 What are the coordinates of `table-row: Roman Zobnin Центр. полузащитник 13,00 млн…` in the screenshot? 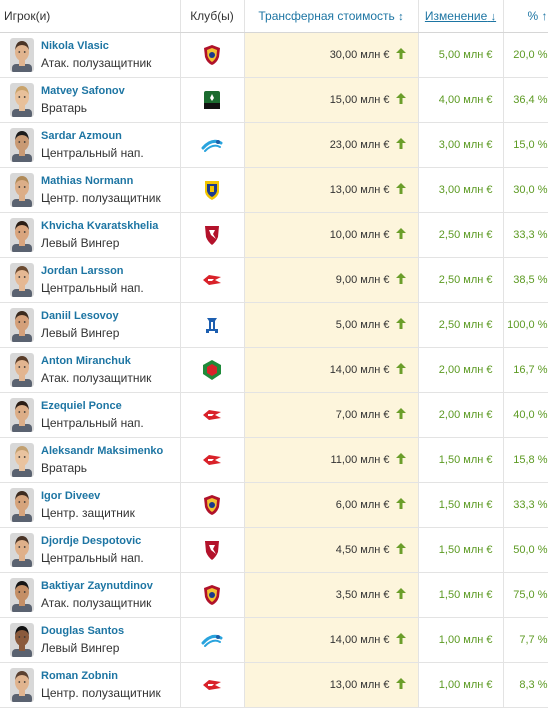 It's located at (274, 685).